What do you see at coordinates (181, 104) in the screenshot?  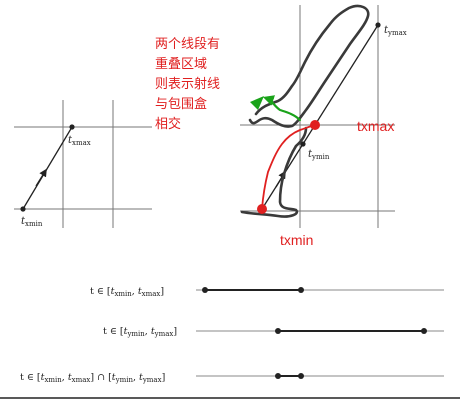 I see `annotation-line-4: 与包围盒` at bounding box center [181, 104].